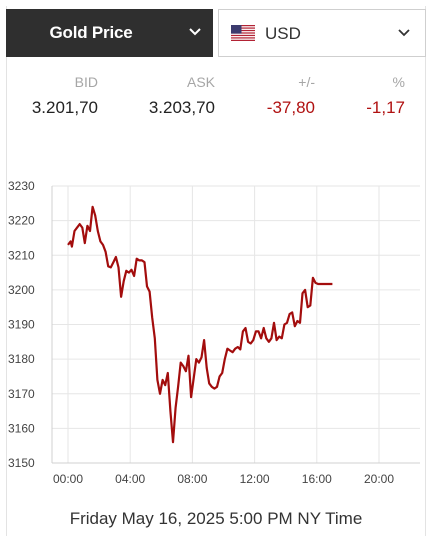  Describe the element at coordinates (64, 107) in the screenshot. I see `bid-value: 3.201,70` at that location.